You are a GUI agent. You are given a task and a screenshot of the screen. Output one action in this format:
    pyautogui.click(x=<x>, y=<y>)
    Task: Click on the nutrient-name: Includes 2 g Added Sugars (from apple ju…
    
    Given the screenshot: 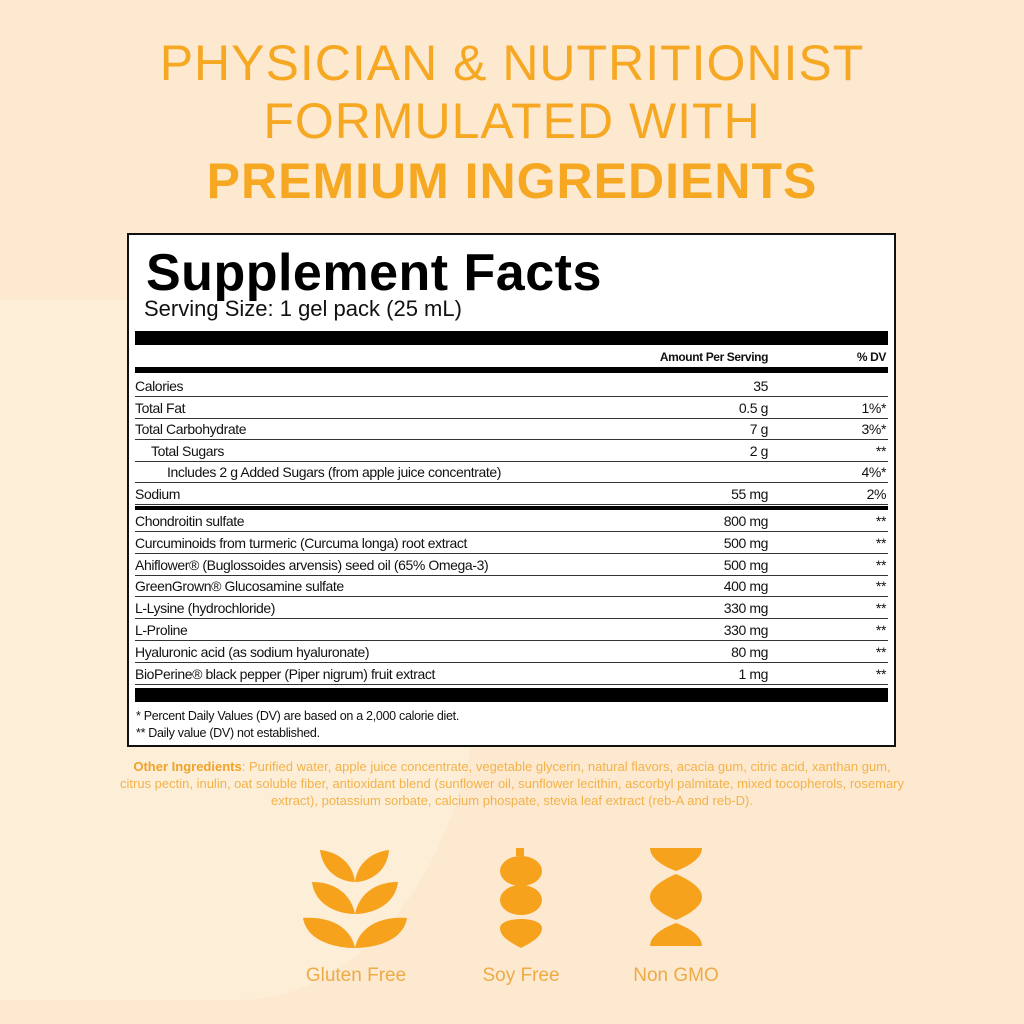 What is the action you would take?
    pyautogui.click(x=334, y=472)
    